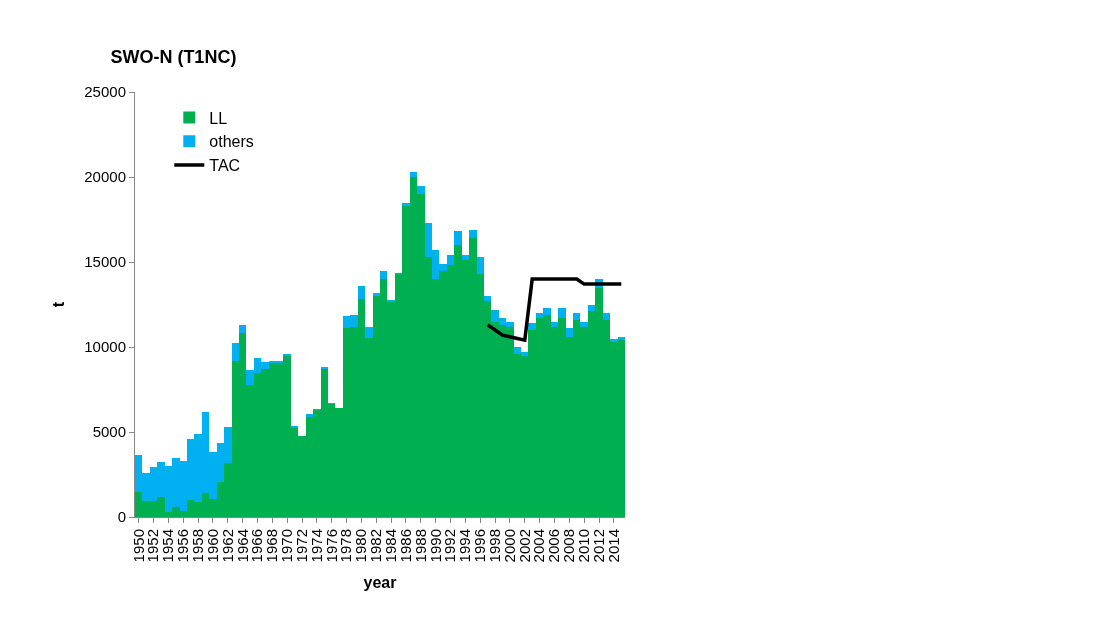 The width and height of the screenshot is (1104, 624). I want to click on x-tick-label: 1988, so click(420, 546).